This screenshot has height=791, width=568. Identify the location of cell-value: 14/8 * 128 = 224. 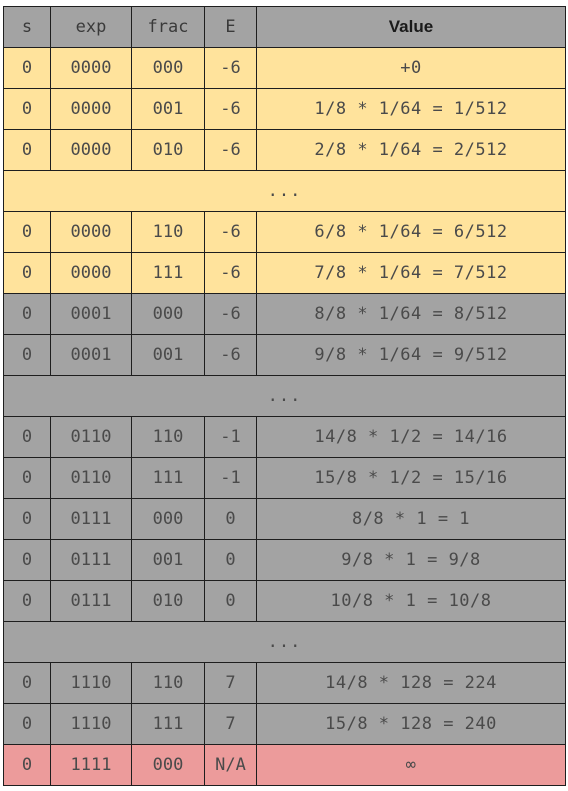
(411, 683).